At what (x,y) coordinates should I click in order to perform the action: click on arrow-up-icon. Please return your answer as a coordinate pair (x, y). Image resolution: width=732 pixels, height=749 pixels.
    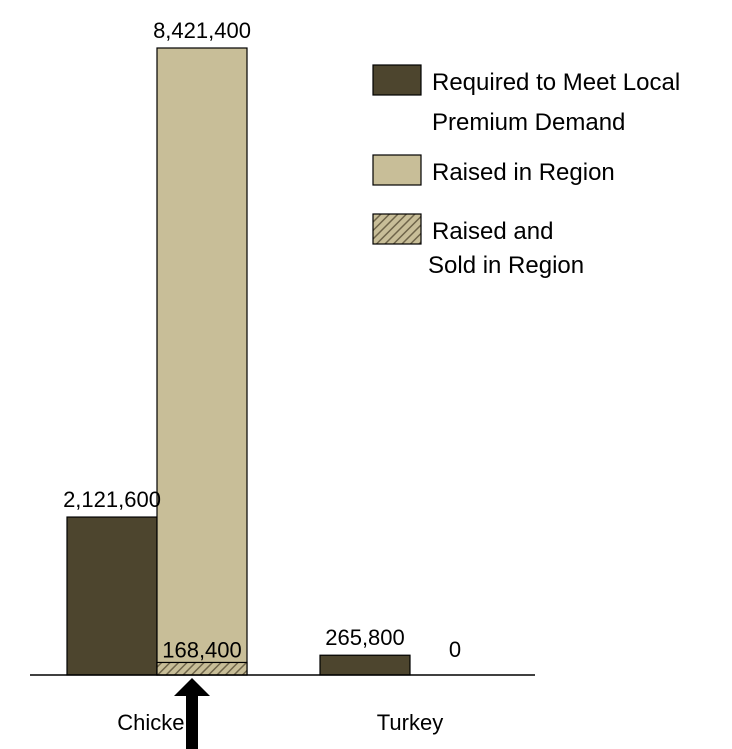
    Looking at the image, I should click on (192, 713).